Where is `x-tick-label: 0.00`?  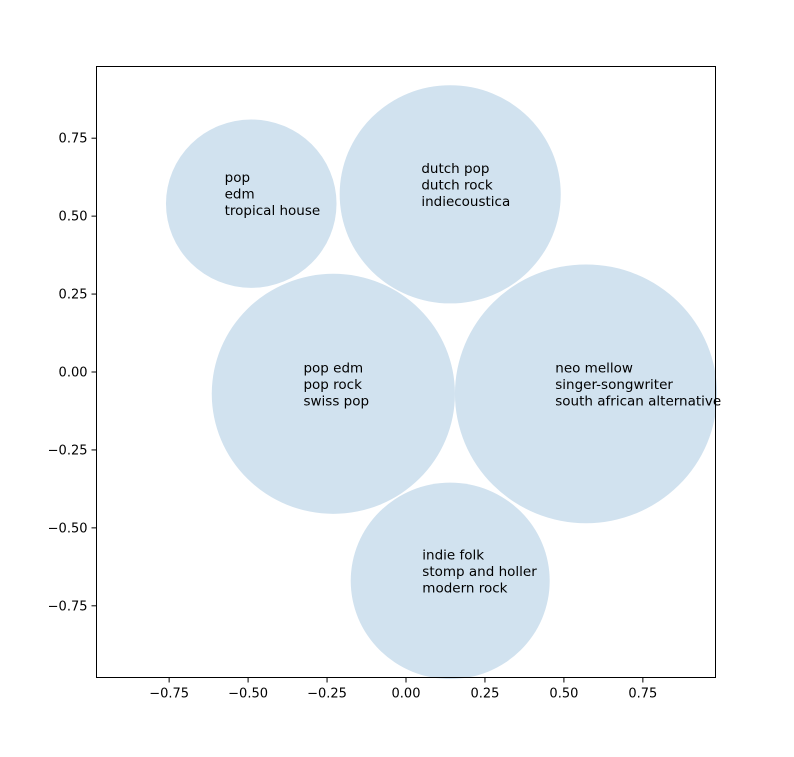
x-tick-label: 0.00 is located at coordinates (406, 694).